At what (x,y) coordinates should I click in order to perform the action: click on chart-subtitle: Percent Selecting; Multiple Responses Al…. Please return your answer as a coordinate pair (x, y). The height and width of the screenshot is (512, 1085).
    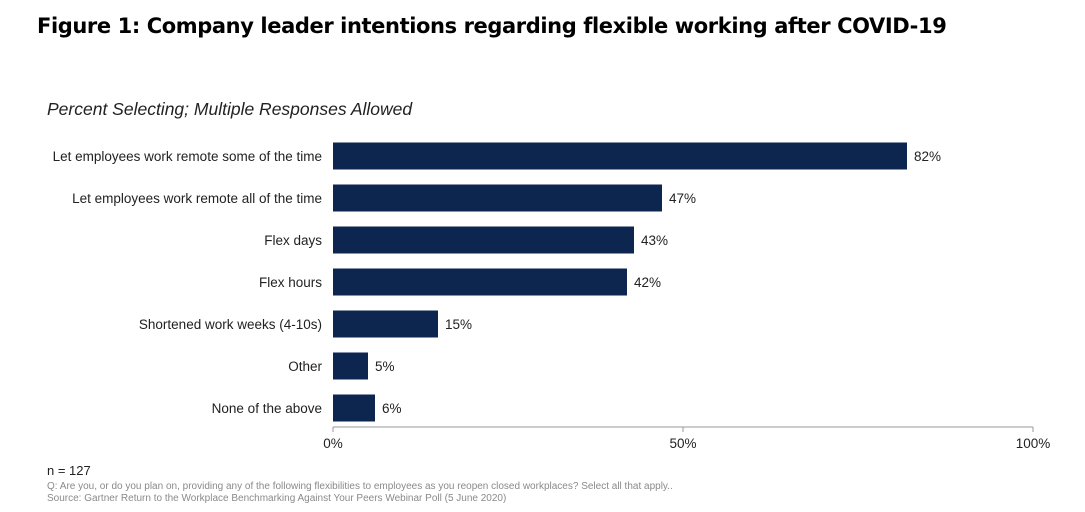
    Looking at the image, I should click on (230, 109).